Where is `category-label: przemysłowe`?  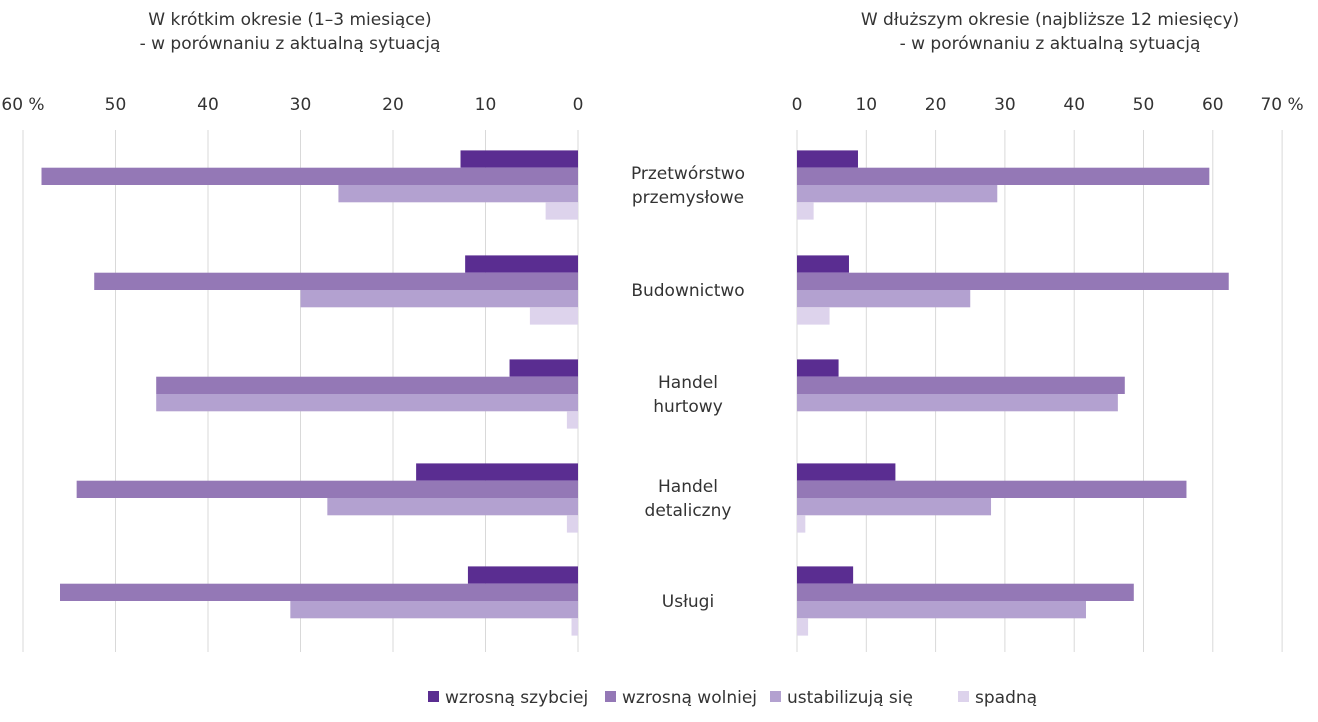
category-label: przemysłowe is located at coordinates (688, 198).